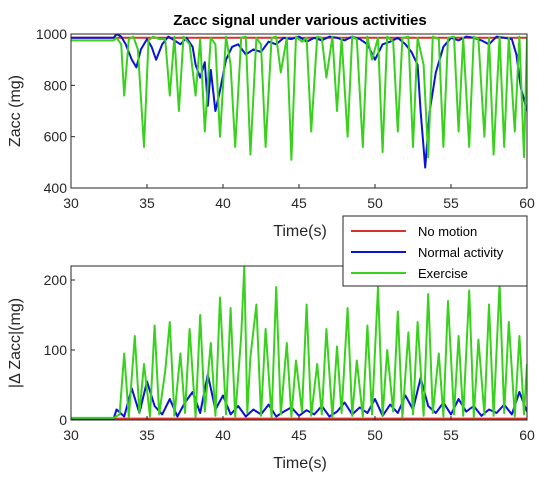 The image size is (550, 482). I want to click on legend: No motion Normal activity Exercise, so click(435, 251).